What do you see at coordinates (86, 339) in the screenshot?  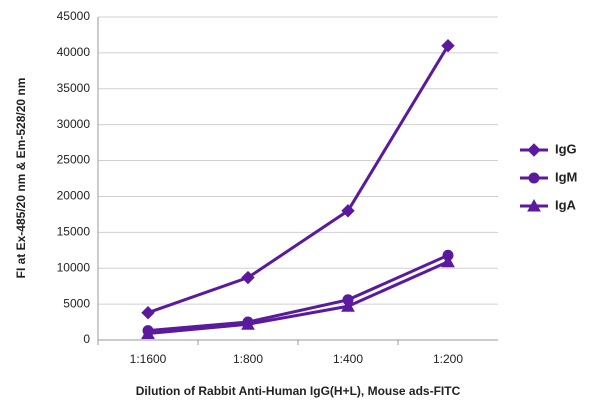 I see `y-tick-label: 0` at bounding box center [86, 339].